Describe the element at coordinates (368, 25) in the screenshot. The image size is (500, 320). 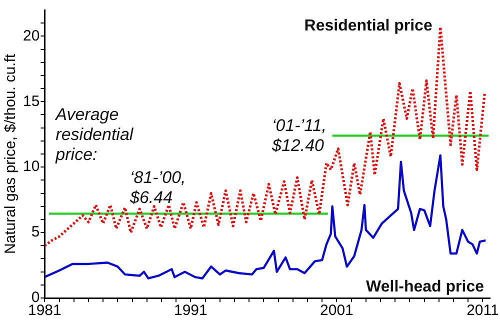
I see `series-label: Residential price` at that location.